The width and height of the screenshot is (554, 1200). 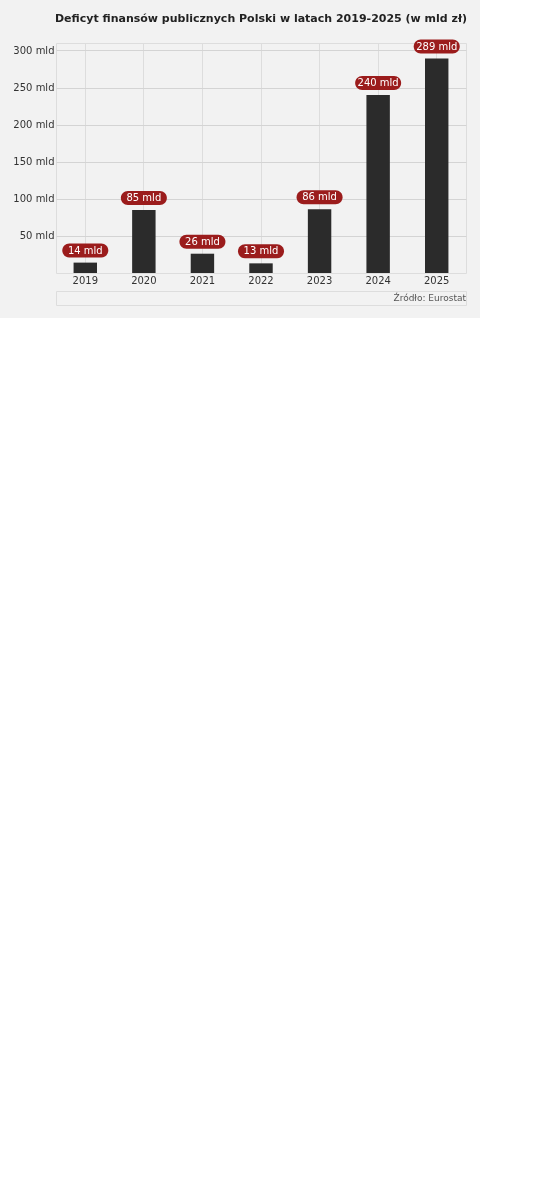 What do you see at coordinates (202, 280) in the screenshot?
I see `x-tick-label: 2021` at bounding box center [202, 280].